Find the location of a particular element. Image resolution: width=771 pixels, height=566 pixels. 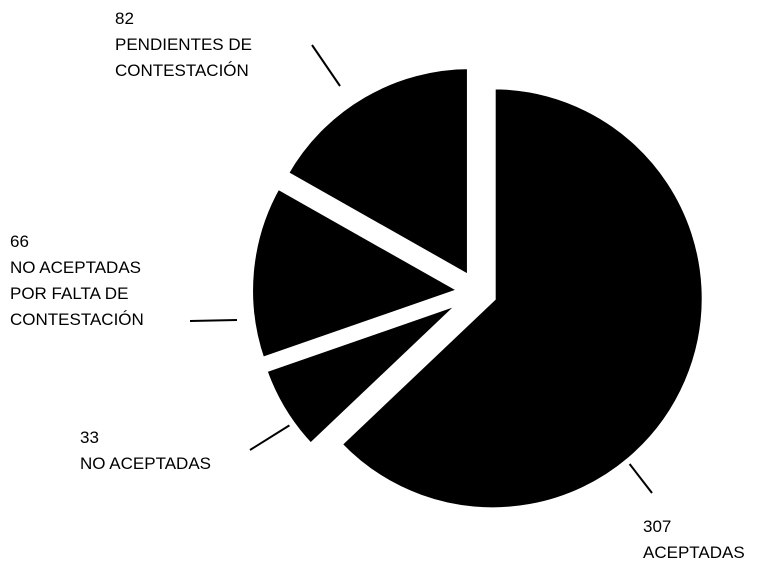

value-label: 66 is located at coordinates (19, 241).